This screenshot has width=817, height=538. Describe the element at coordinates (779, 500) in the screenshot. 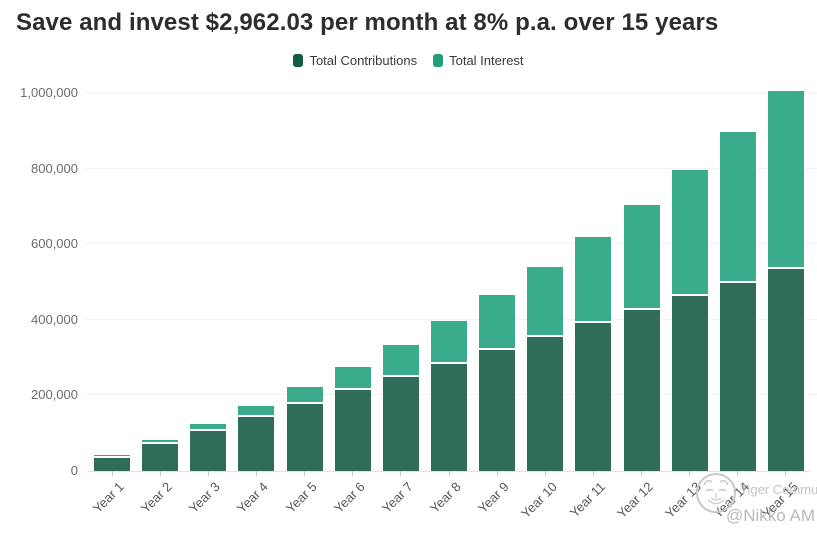

I see `x-axis-tick-label: Year 15` at that location.